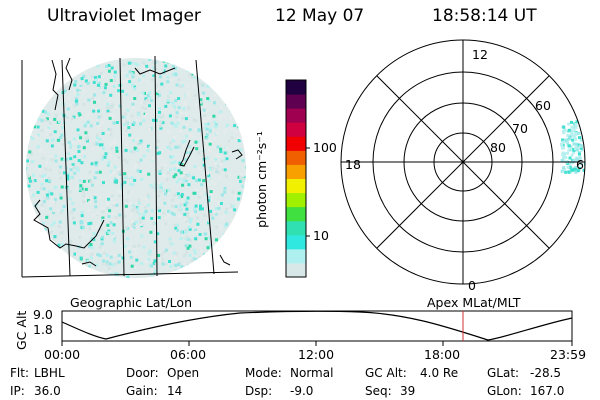 The width and height of the screenshot is (600, 400). I want to click on status-dsp-label: Dsp:, so click(259, 391).